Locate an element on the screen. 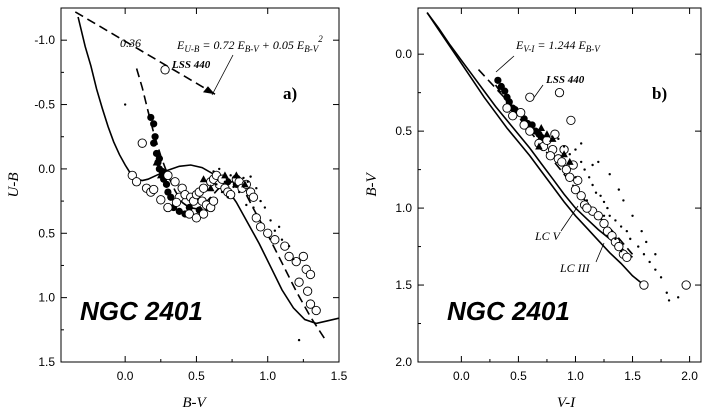 Image resolution: width=708 pixels, height=415 pixels. a-x-tick-label: 0.0 is located at coordinates (125, 376).